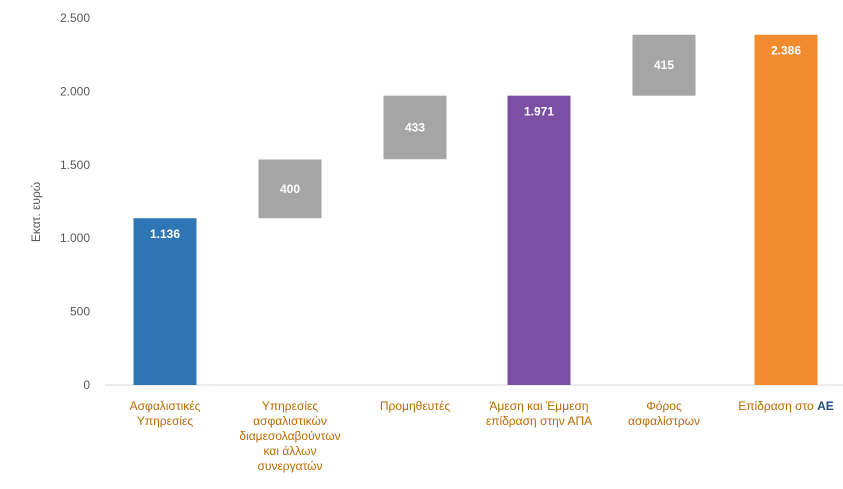  I want to click on y-tick-label: 1.000, so click(75, 238).